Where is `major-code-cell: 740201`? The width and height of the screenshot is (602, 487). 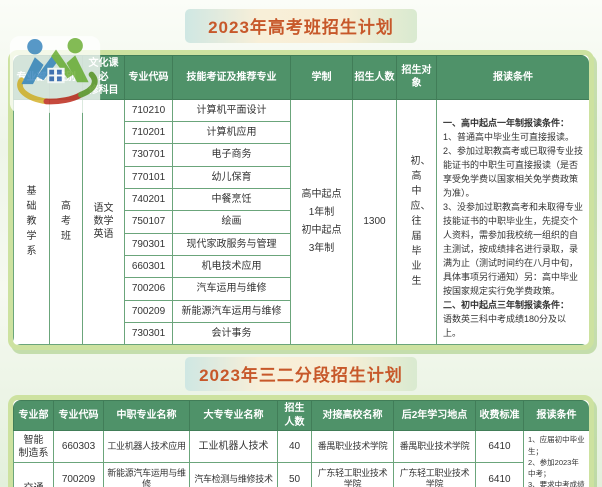
major-code-cell: 740201 is located at coordinates (148, 199).